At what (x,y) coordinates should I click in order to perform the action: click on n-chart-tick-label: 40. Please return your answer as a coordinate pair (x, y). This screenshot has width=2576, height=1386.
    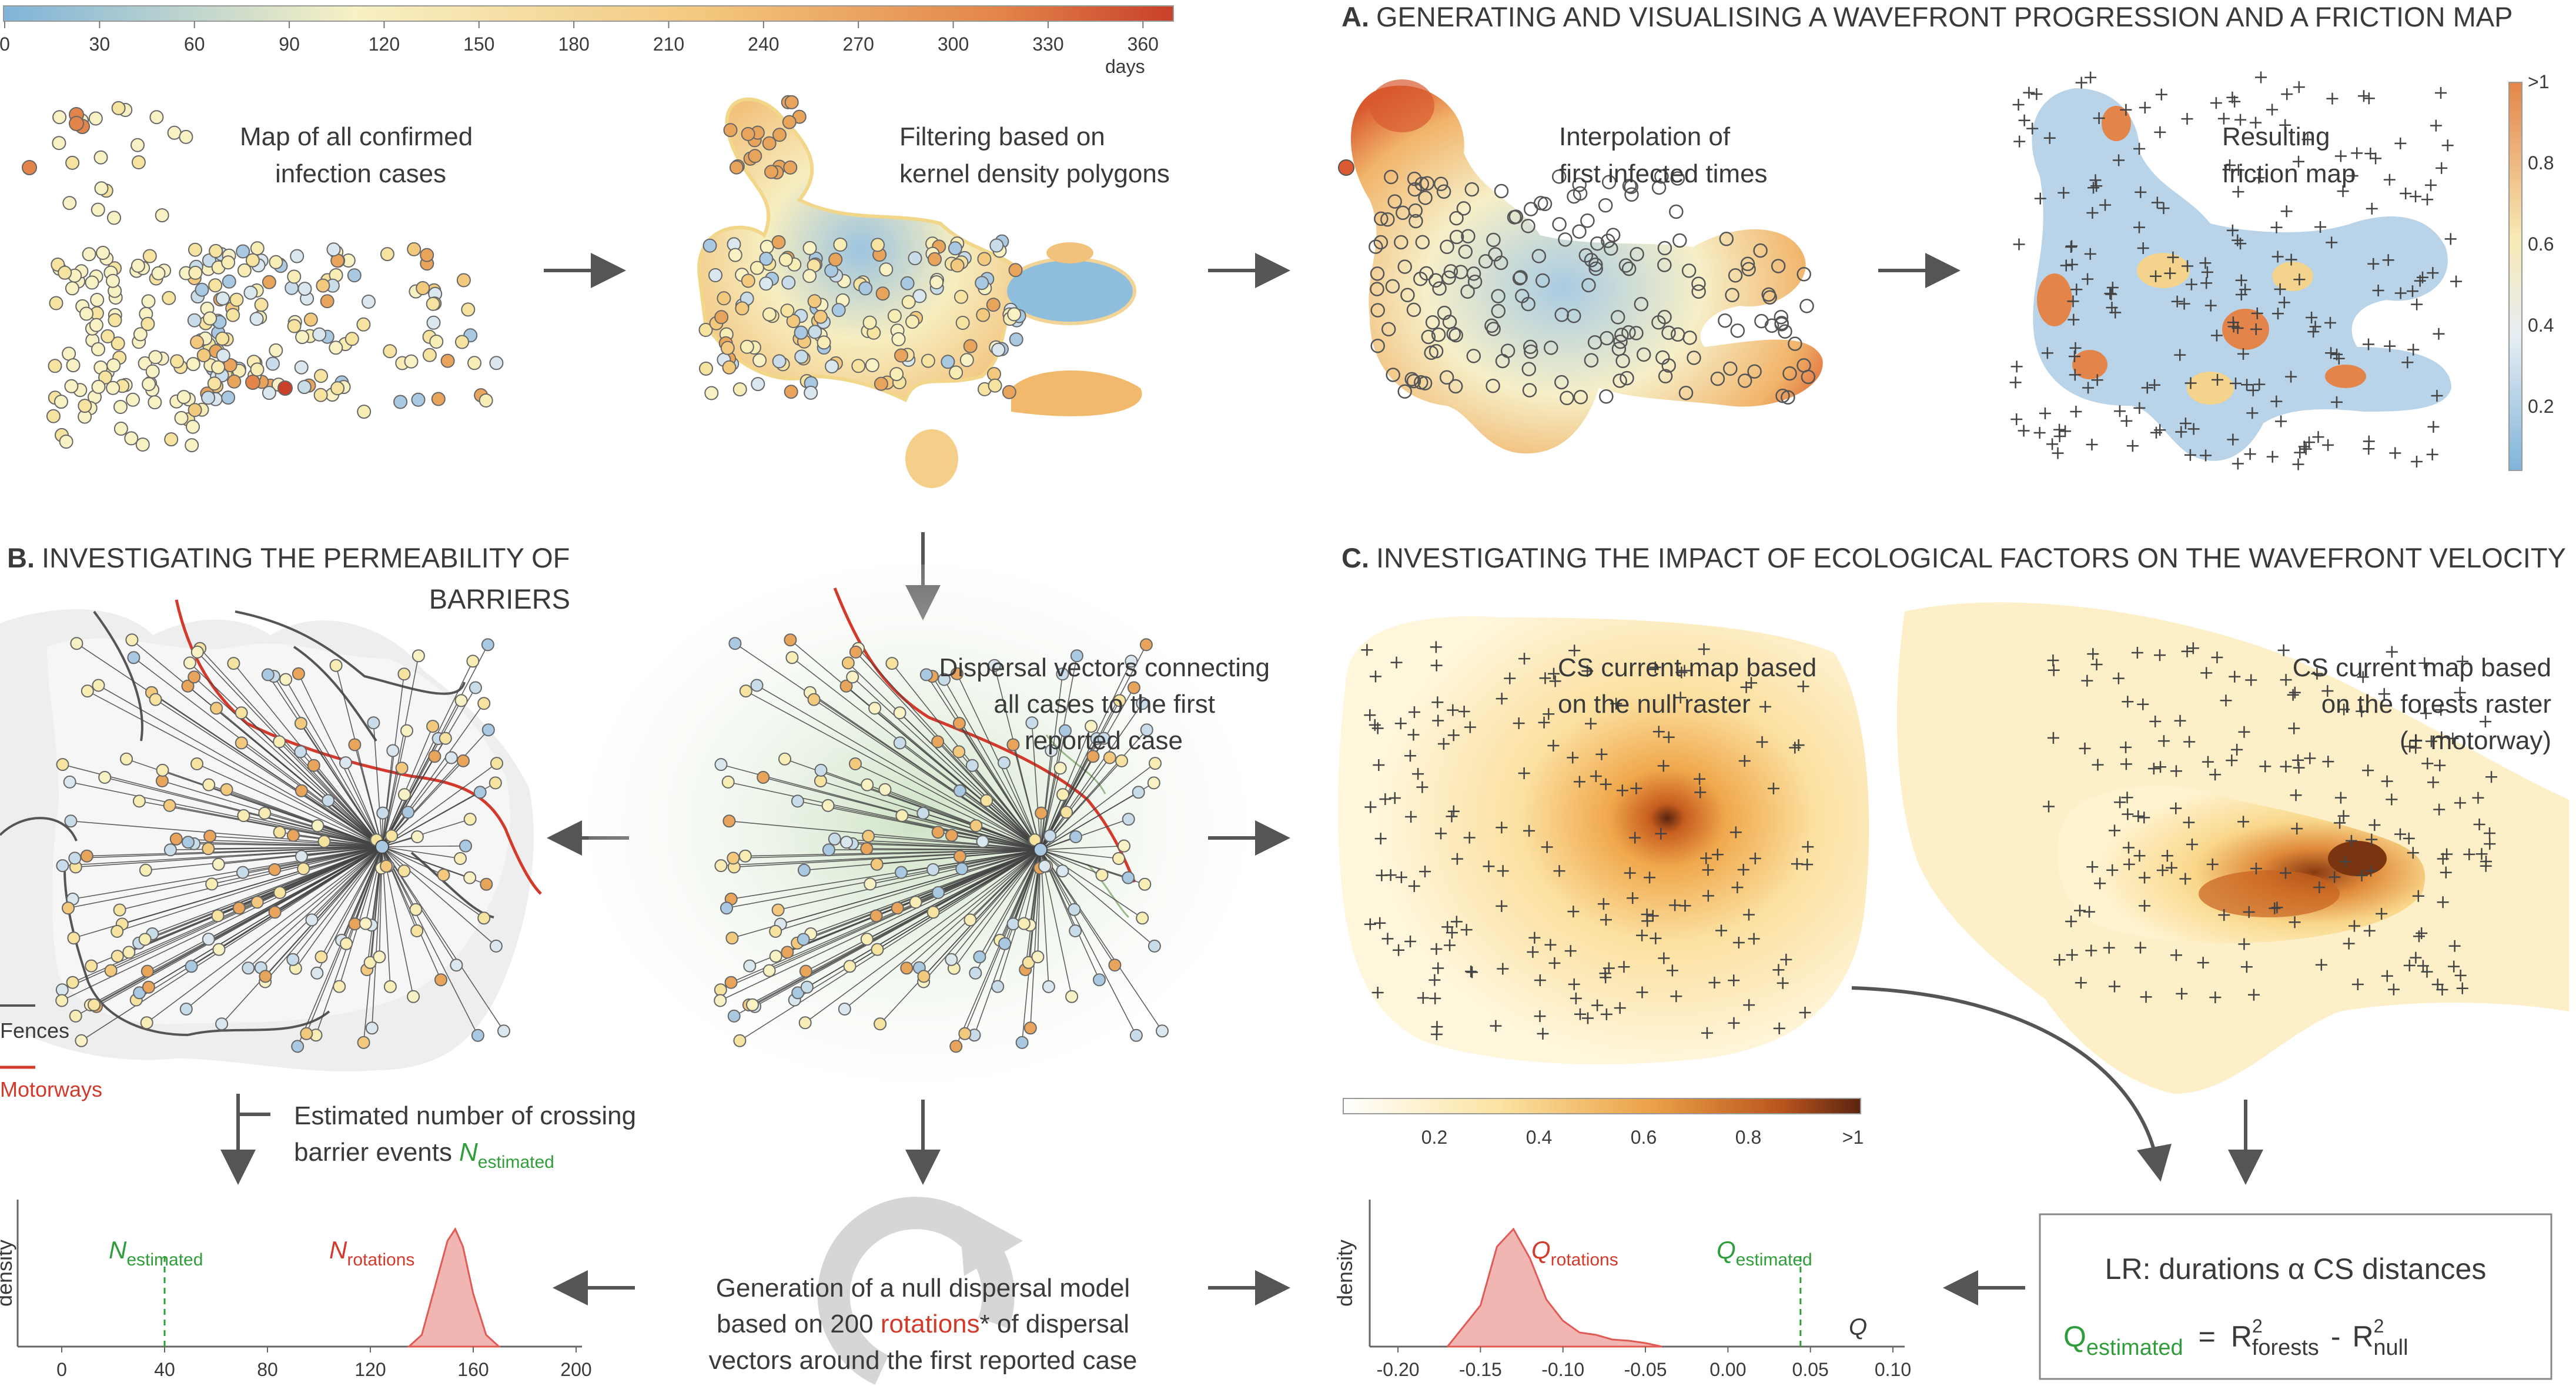
    Looking at the image, I should click on (164, 1369).